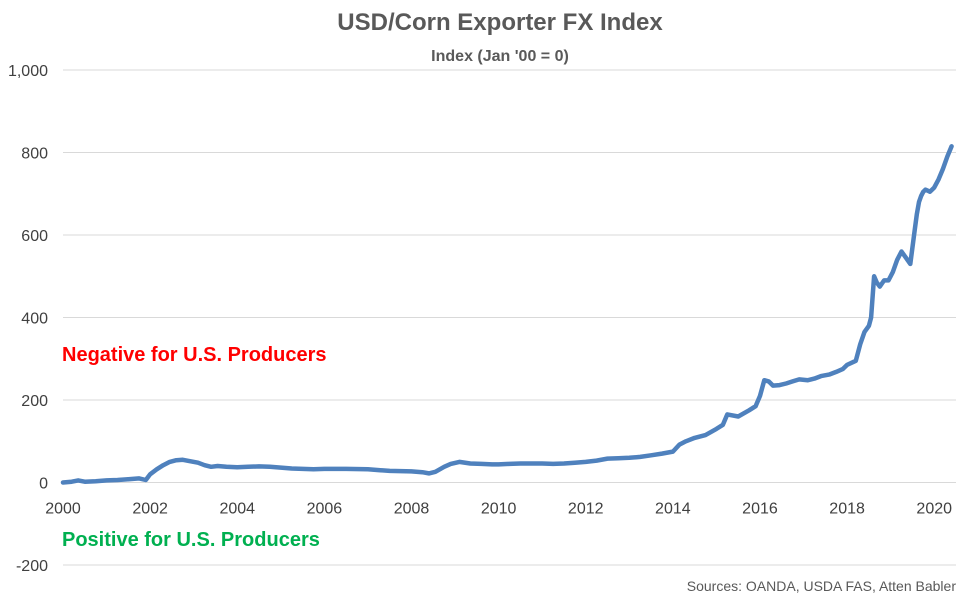 This screenshot has height=601, width=976. I want to click on y-tick-label: 0, so click(43, 484).